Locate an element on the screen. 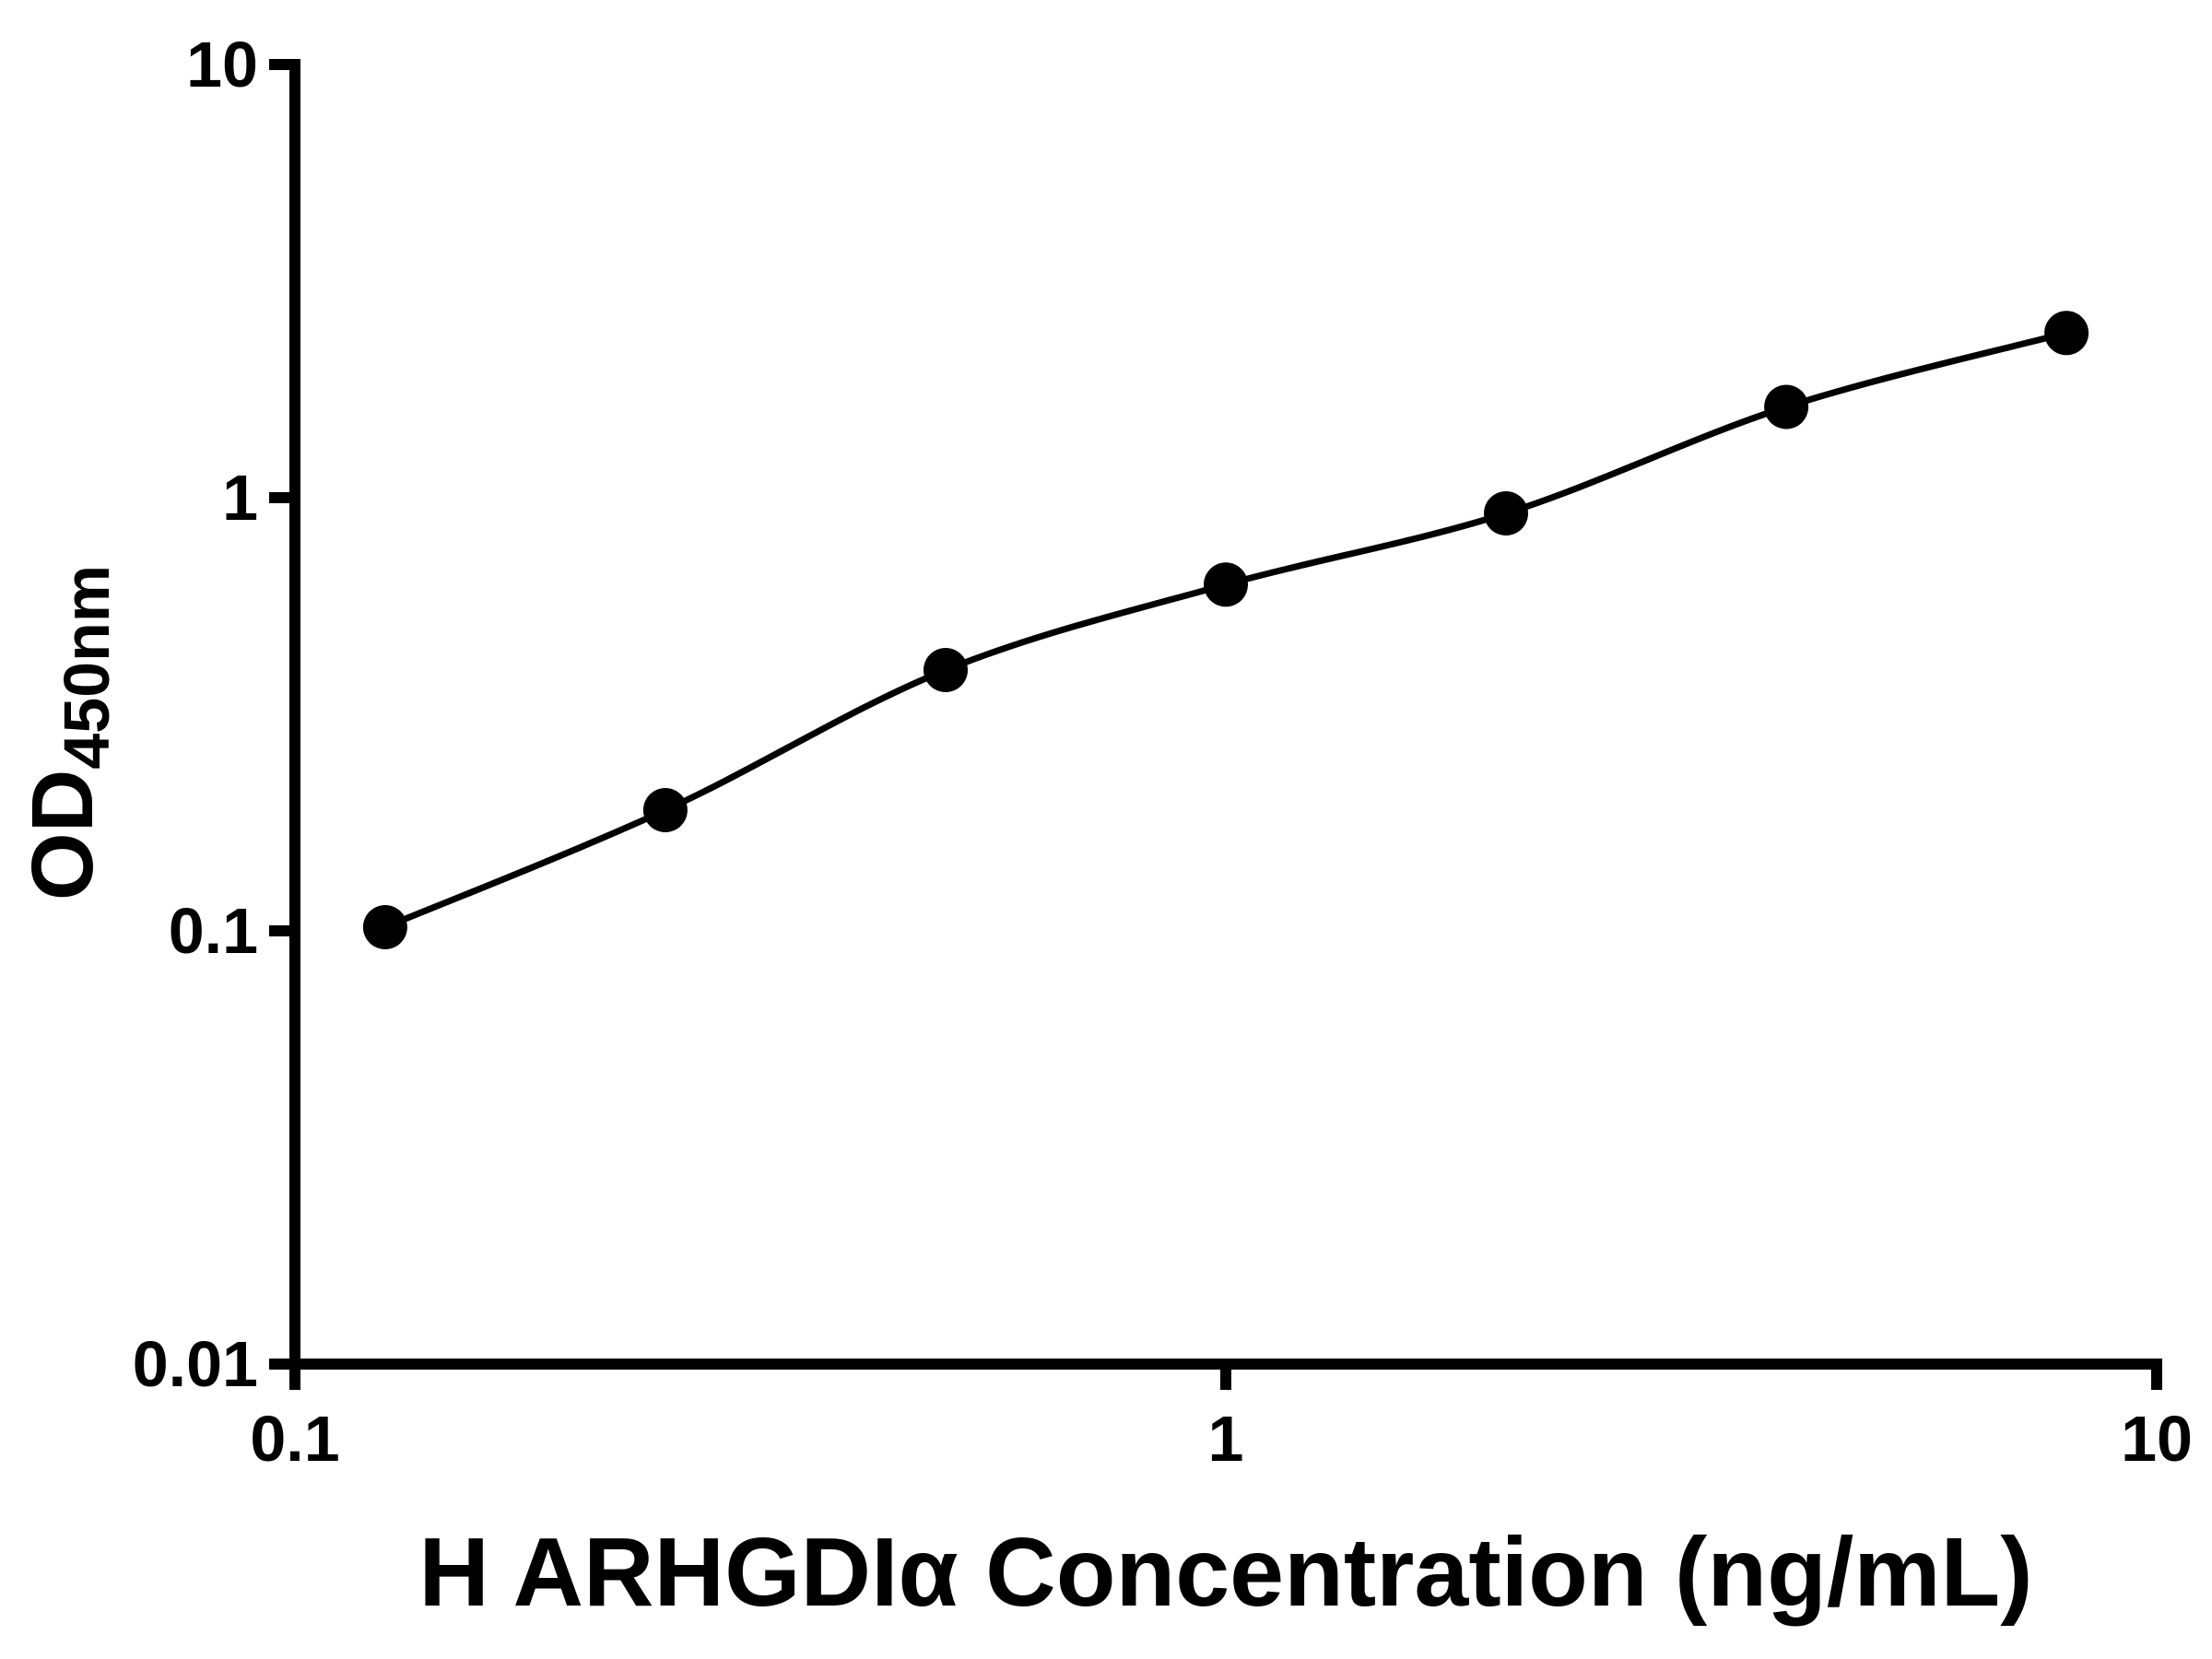 This screenshot has width=2212, height=1659. y-tick-label: 10 is located at coordinates (222, 64).